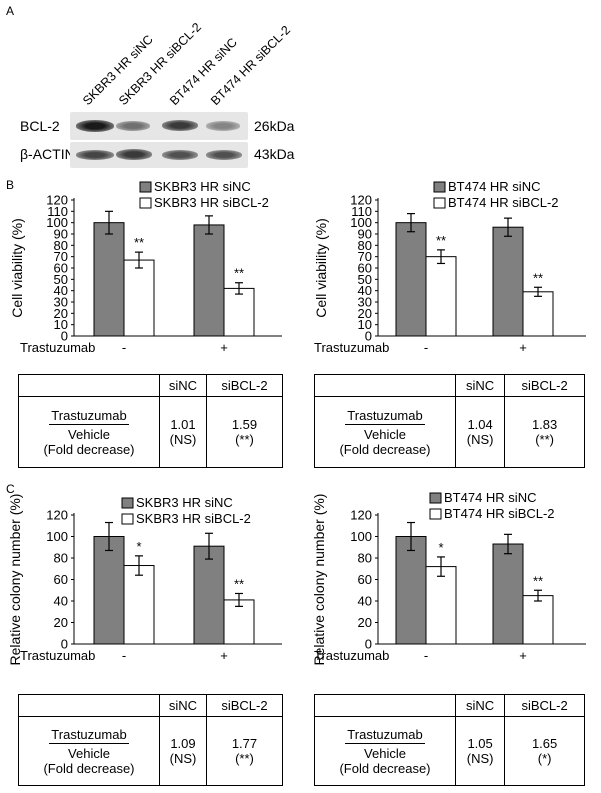 The image size is (601, 793). I want to click on y-tick-label: 90, so click(61, 234).